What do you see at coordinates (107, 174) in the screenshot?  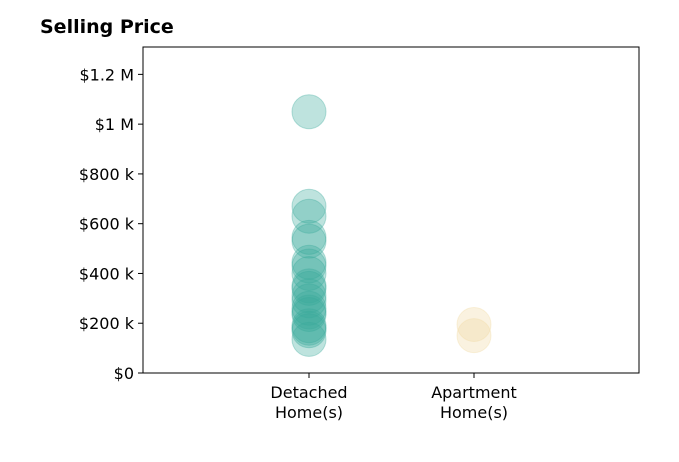 I see `y-tick-label: $800 k` at bounding box center [107, 174].